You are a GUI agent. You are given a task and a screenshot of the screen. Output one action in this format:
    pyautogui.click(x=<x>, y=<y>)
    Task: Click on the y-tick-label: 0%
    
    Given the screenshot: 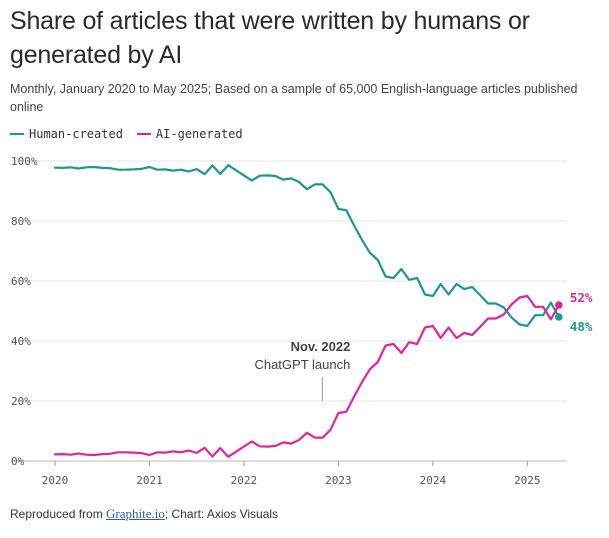 What is the action you would take?
    pyautogui.click(x=18, y=461)
    